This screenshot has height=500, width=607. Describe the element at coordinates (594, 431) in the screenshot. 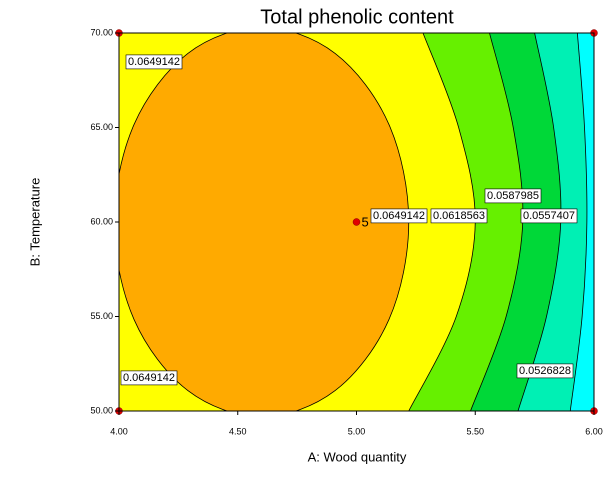

I see `x-tick-label: 6.00` at that location.